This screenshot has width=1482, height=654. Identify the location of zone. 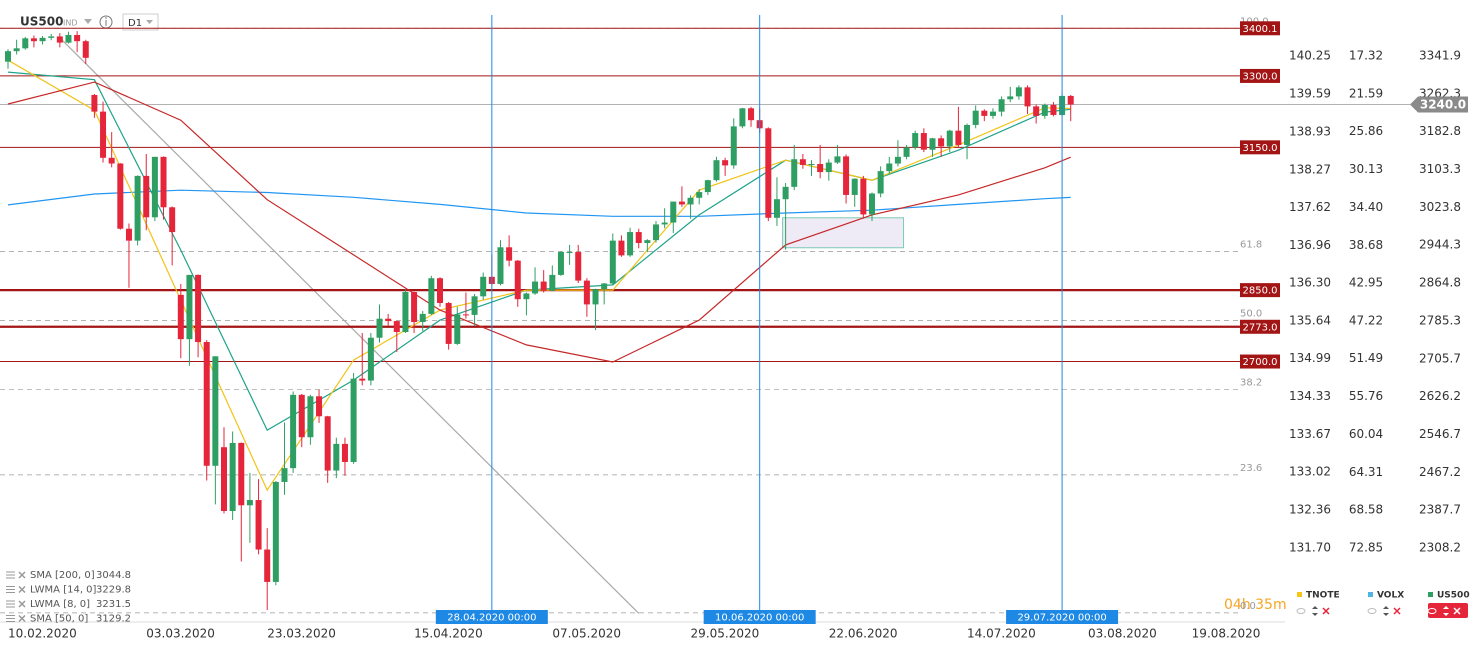
(843, 233).